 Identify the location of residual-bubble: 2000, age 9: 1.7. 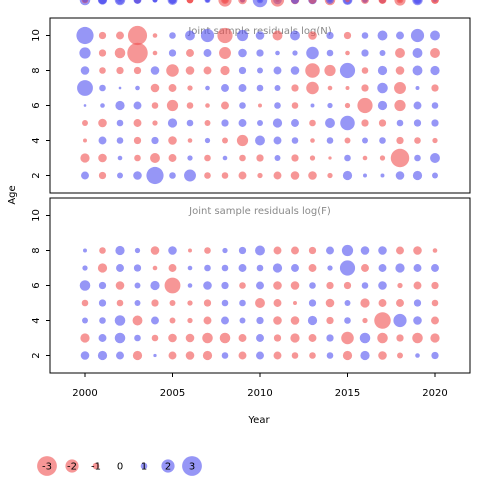
(85, 53).